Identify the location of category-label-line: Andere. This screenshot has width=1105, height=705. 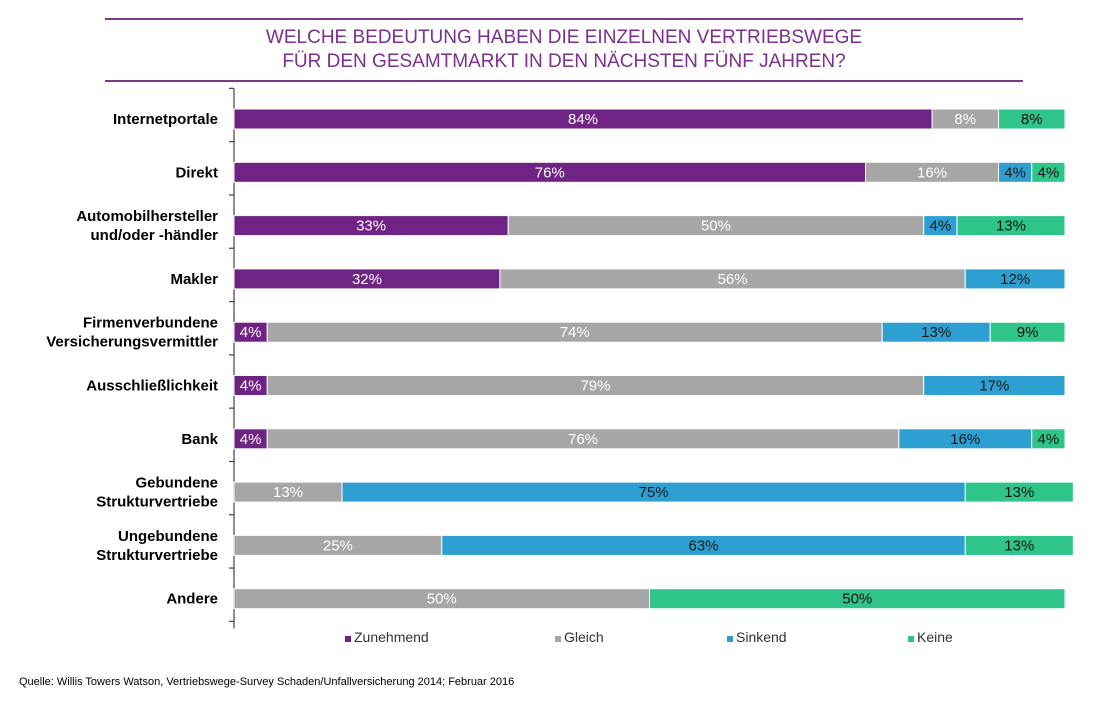
(192, 599).